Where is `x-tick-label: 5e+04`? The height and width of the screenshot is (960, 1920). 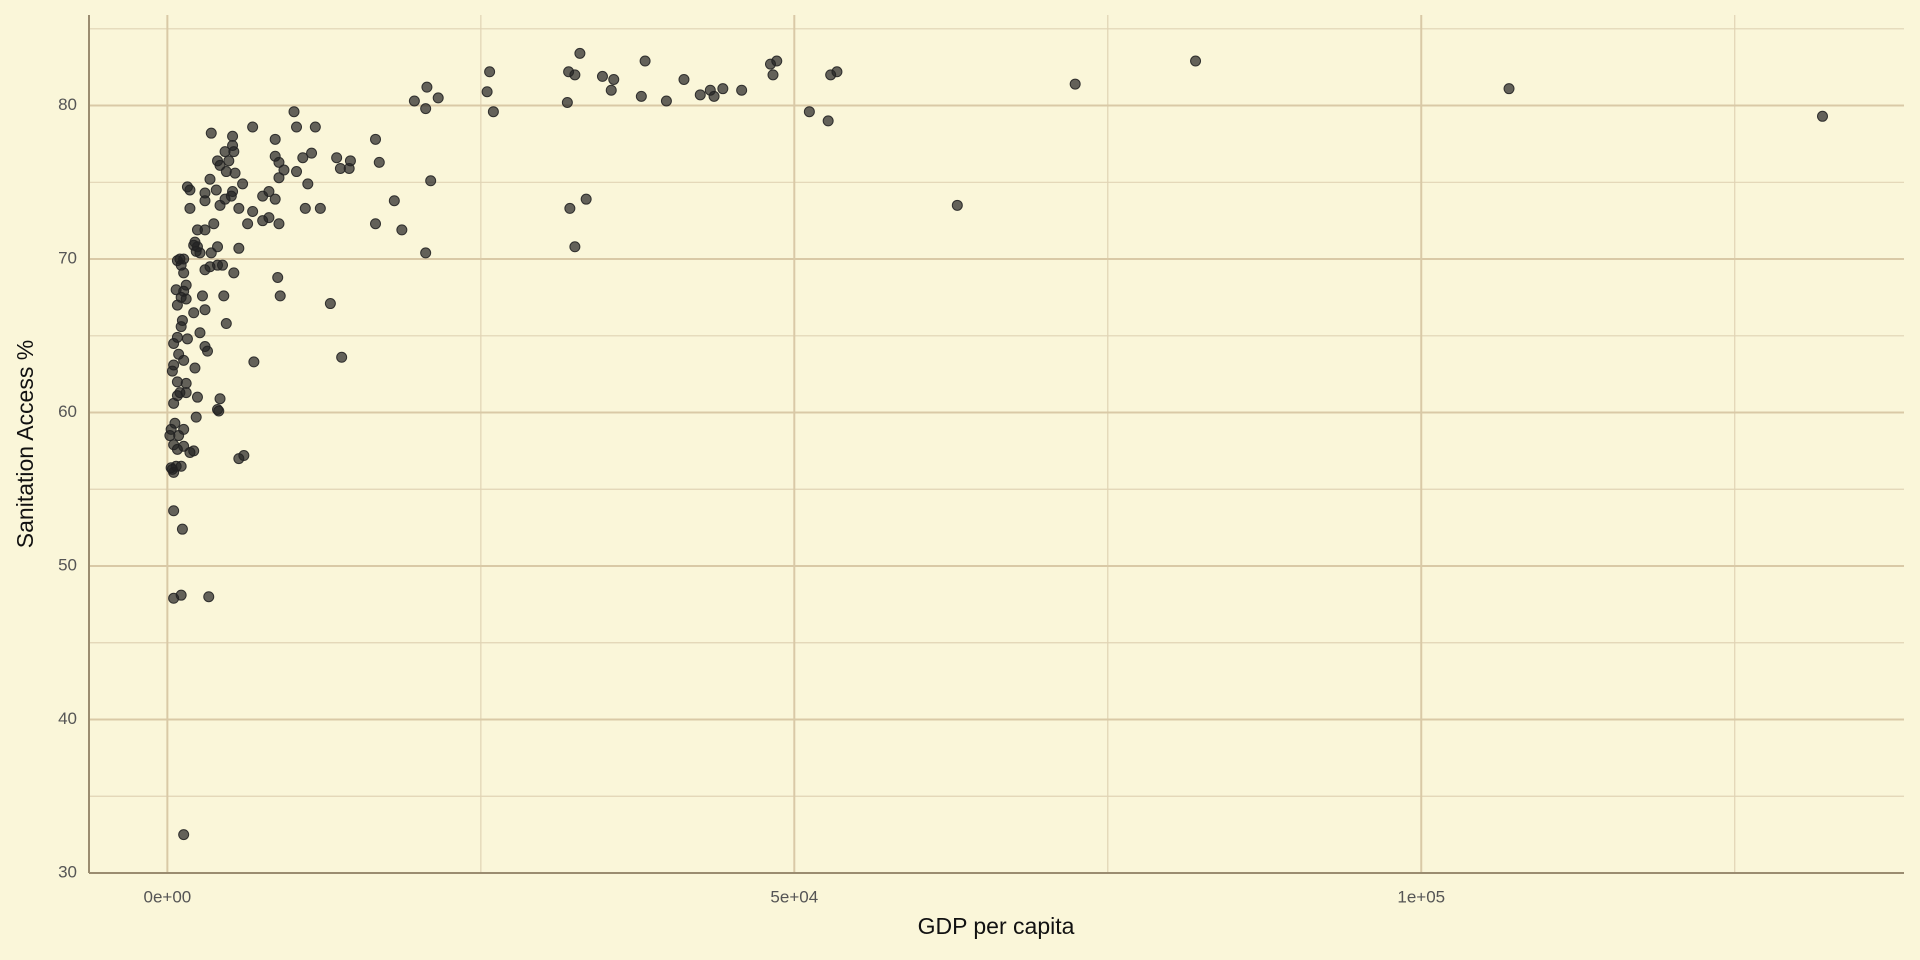
x-tick-label: 5e+04 is located at coordinates (794, 896).